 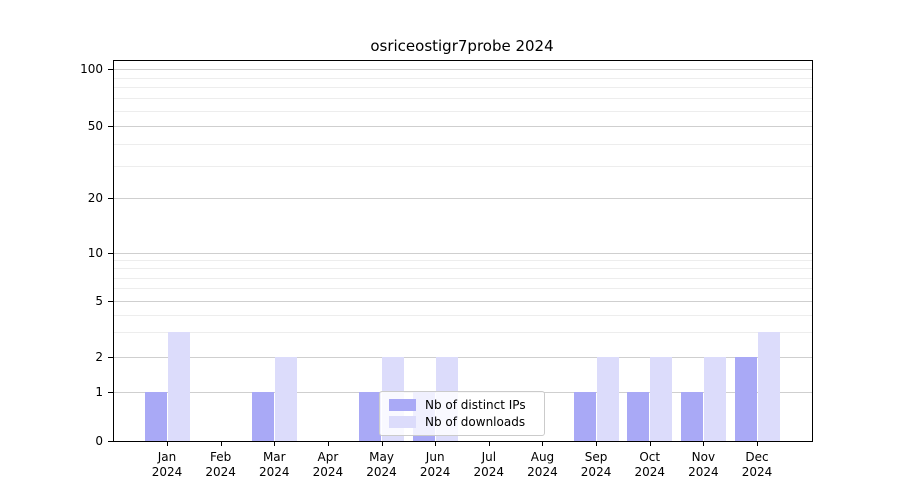 What do you see at coordinates (596, 465) in the screenshot?
I see `x-tick-label: Sep 2024` at bounding box center [596, 465].